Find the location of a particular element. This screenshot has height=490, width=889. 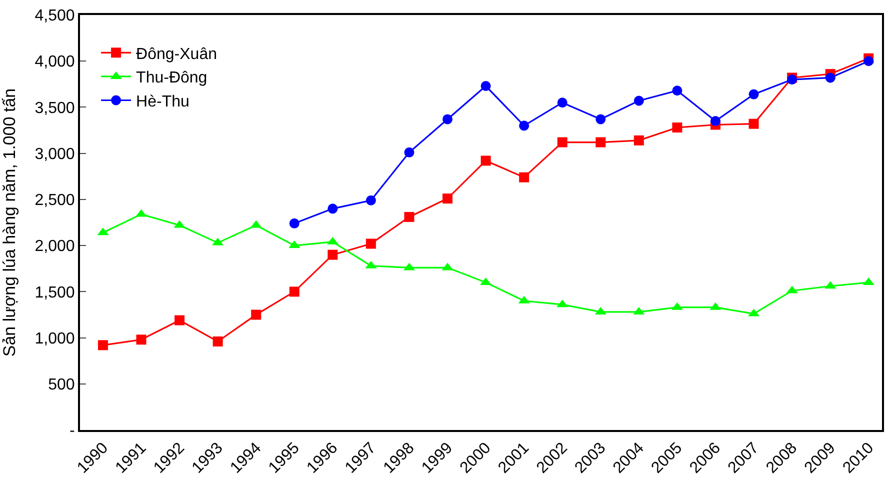

y-tick-label: 2,000 is located at coordinates (54, 247).